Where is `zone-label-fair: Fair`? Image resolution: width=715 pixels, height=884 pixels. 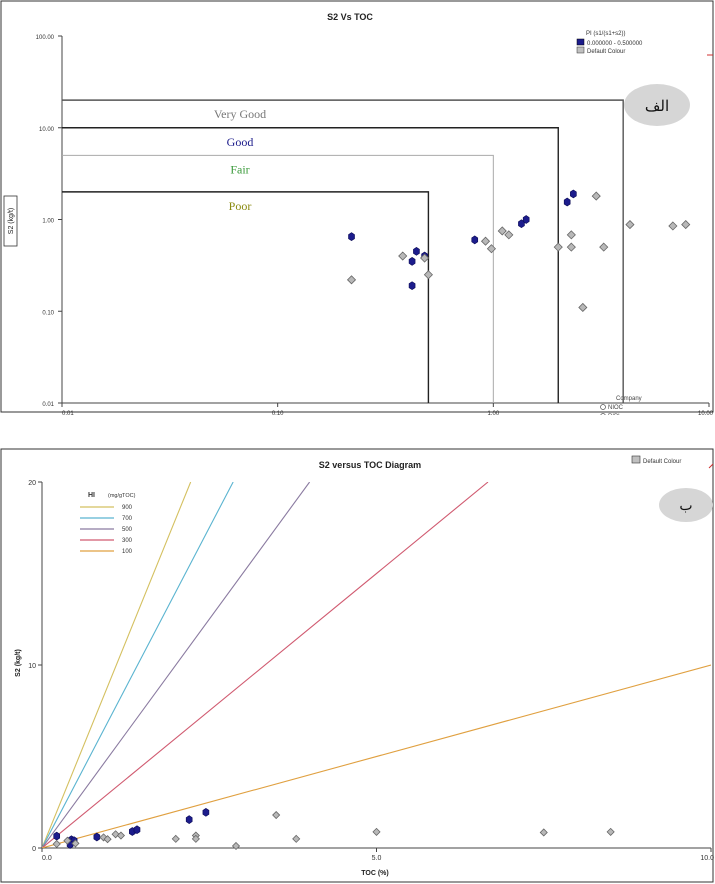
zone-label-fair: Fair is located at coordinates (239, 169).